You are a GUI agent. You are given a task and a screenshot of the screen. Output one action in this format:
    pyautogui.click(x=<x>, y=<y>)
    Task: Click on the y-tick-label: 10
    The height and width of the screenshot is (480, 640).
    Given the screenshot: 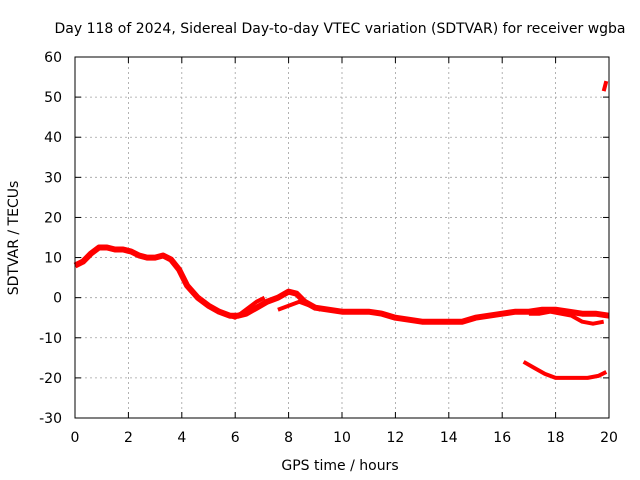 What is the action you would take?
    pyautogui.click(x=53, y=259)
    